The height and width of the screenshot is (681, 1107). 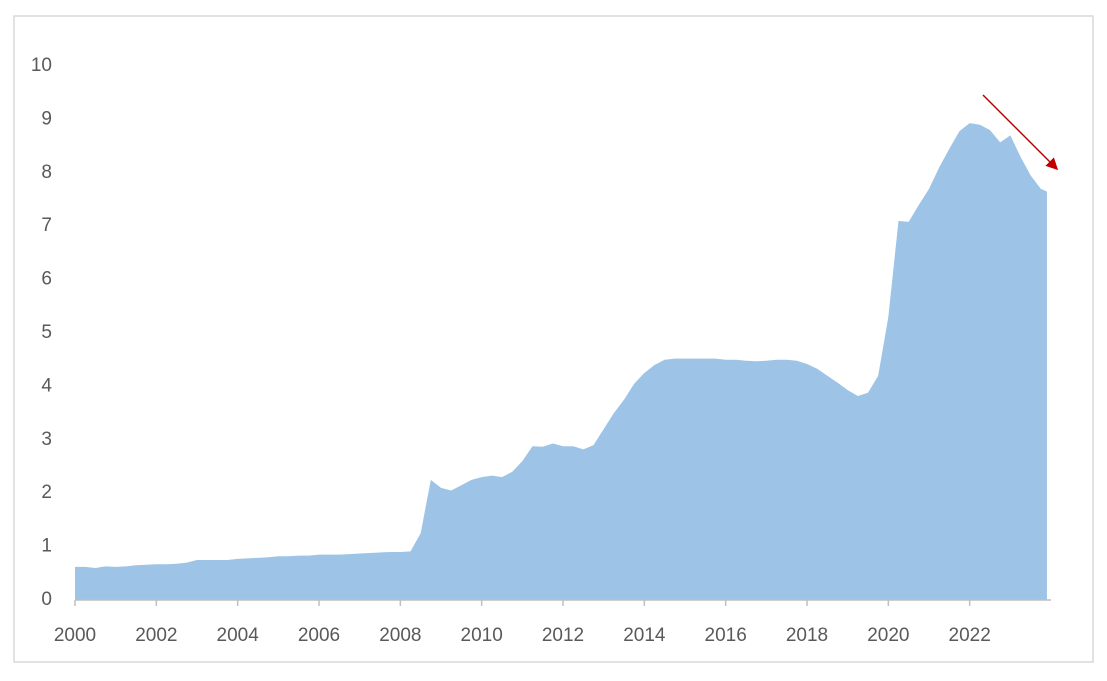 I want to click on x-tick-label: 2012, so click(x=563, y=635).